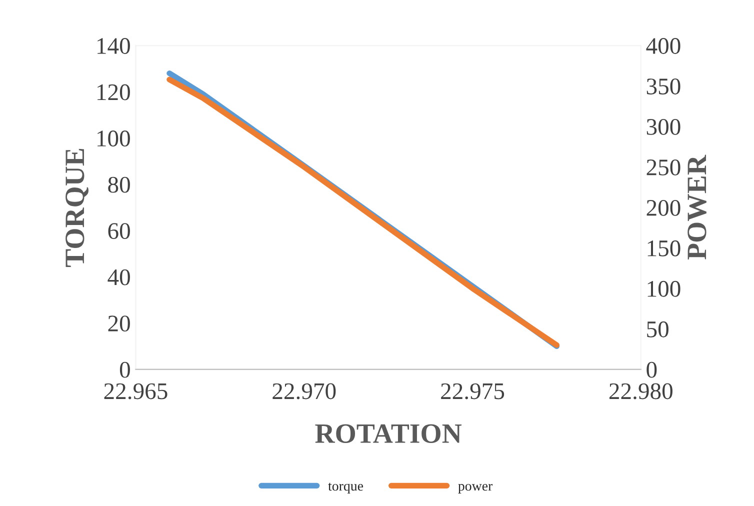 This screenshot has width=754, height=506. What do you see at coordinates (663, 208) in the screenshot?
I see `y2-tick-label: 200` at bounding box center [663, 208].